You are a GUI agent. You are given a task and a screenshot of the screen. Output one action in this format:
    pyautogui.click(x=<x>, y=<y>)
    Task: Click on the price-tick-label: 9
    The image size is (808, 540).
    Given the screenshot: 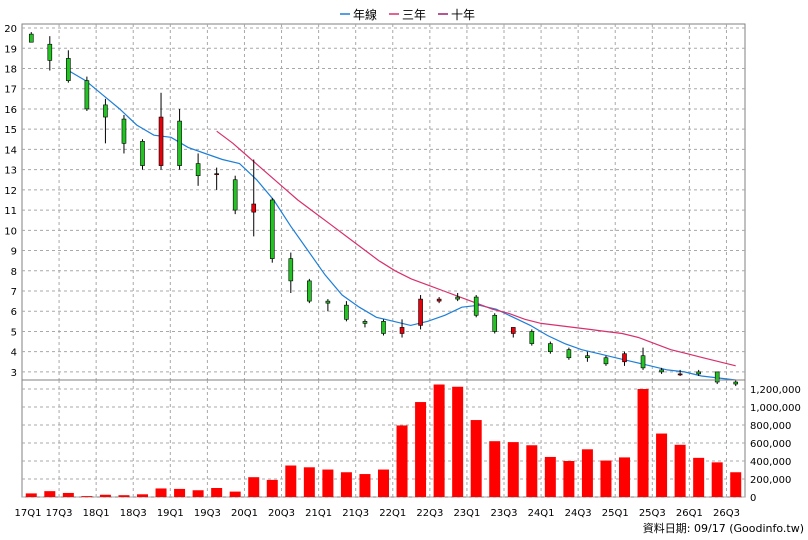 What is the action you would take?
    pyautogui.click(x=14, y=252)
    